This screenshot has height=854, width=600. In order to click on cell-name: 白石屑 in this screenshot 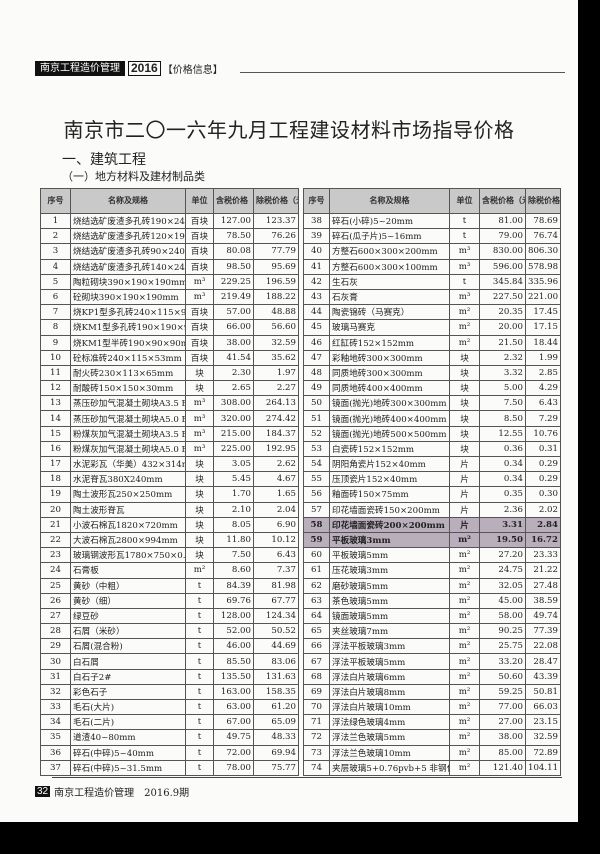, I will do `click(128, 661)`.